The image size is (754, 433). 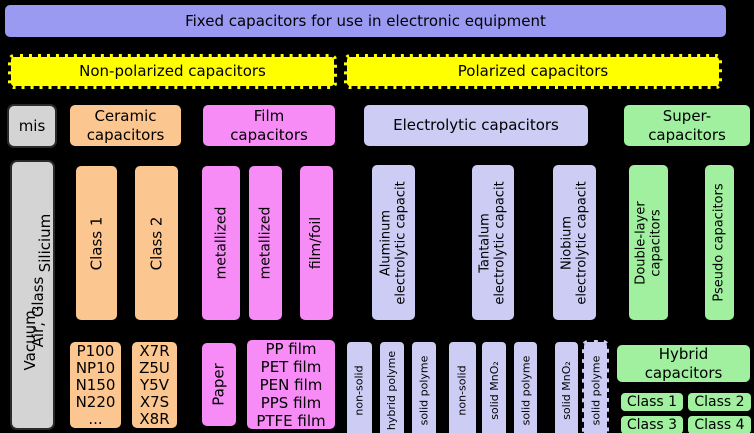 I want to click on film-label: Film capacitors, so click(x=269, y=126).